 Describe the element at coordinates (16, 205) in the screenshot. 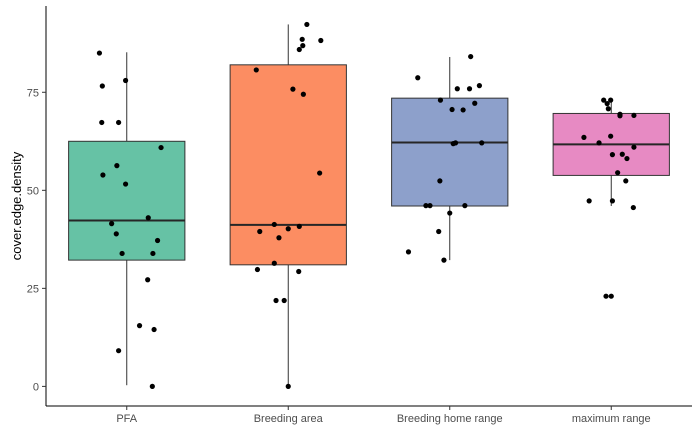

I see `y-axis-title: cover.edge.density` at that location.